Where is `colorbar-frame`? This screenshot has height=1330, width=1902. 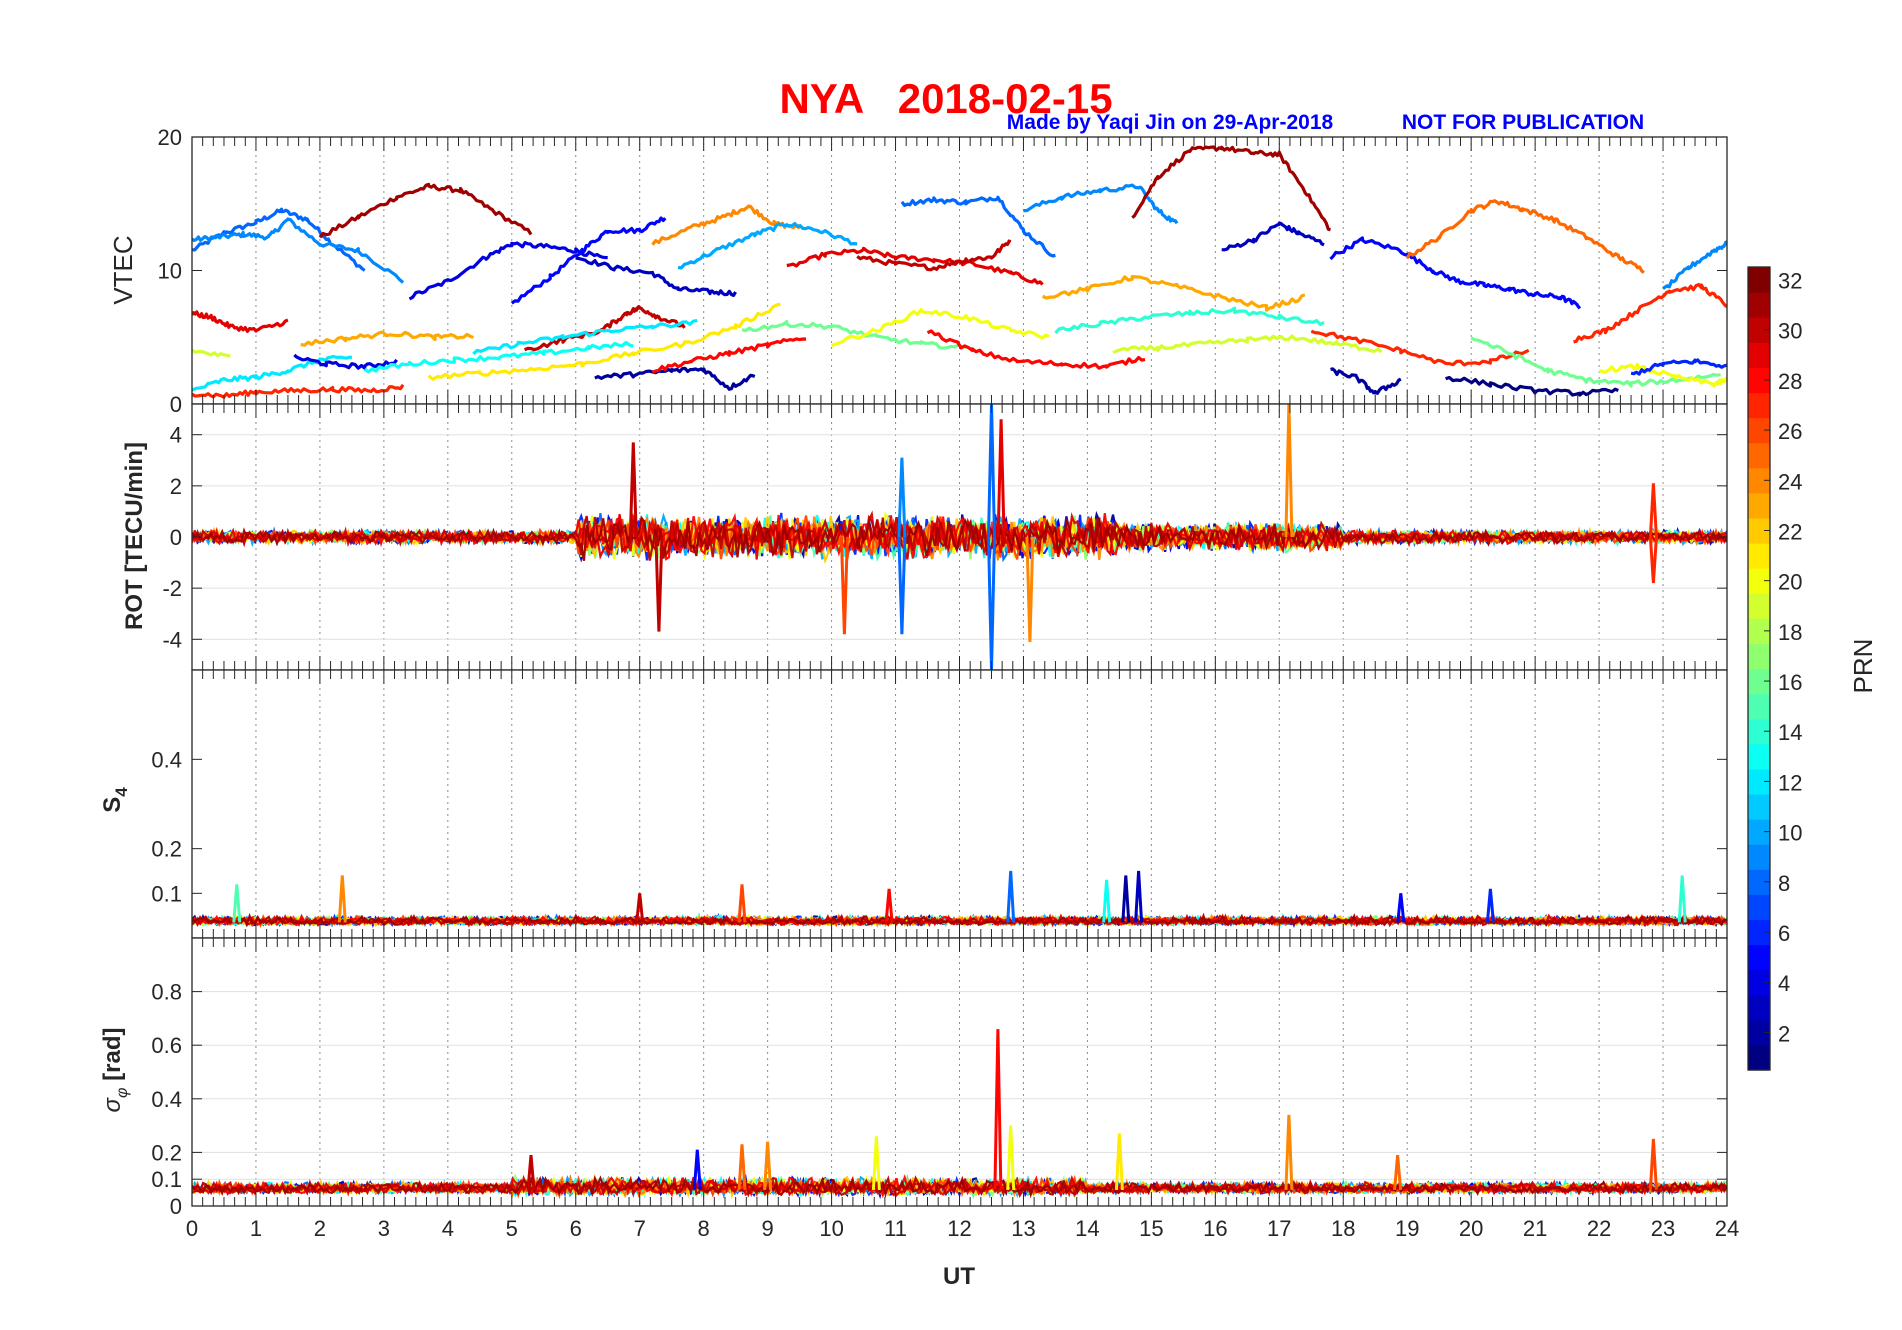
colorbar-frame is located at coordinates (1759, 668).